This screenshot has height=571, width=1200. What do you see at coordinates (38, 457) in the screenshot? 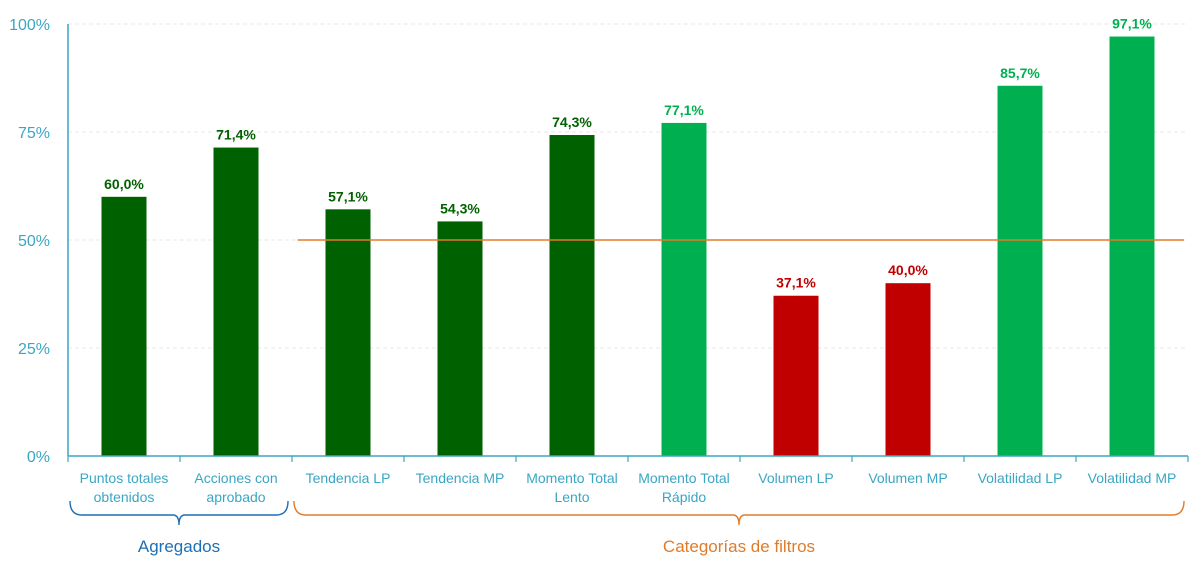
I see `y-tick-label: 0%` at bounding box center [38, 457].